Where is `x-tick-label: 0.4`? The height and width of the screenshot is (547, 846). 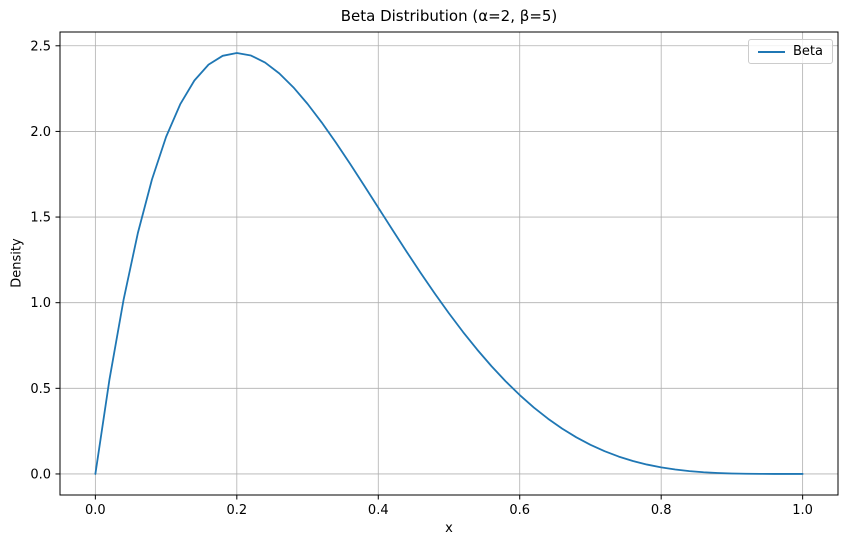 x-tick-label: 0.4 is located at coordinates (378, 510).